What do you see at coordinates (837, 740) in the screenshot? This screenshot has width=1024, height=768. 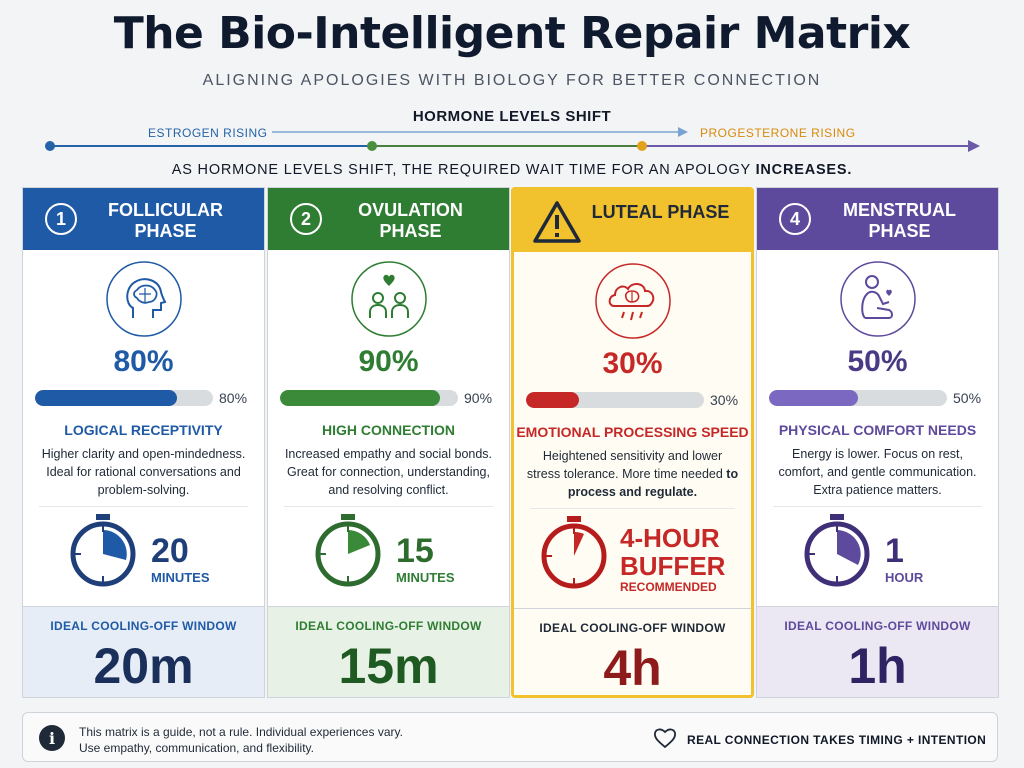 I see `tagline: REAL CONNECTION TAKES TIMING + INTENTION` at bounding box center [837, 740].